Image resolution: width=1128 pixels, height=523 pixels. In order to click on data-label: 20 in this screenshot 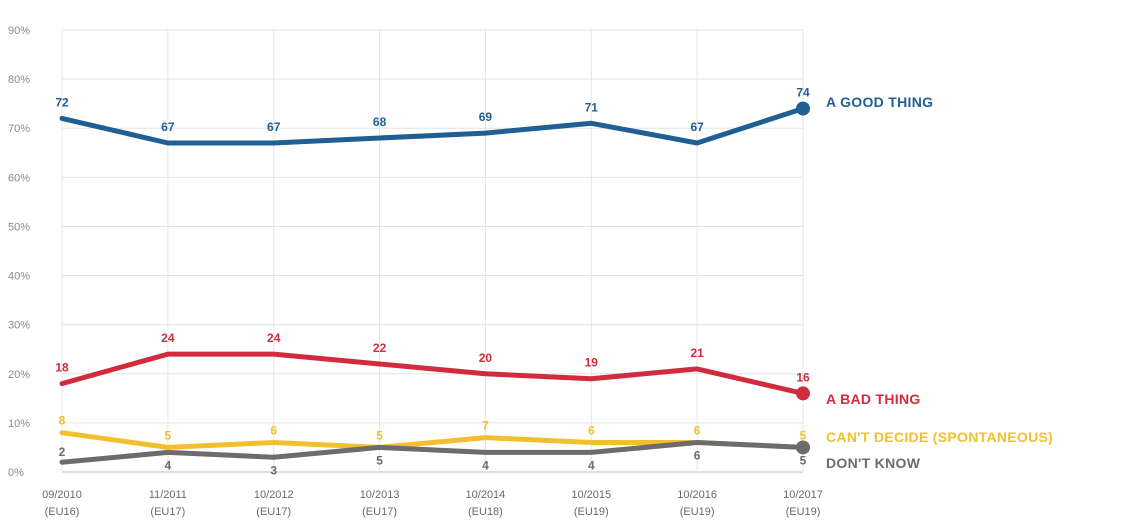, I will do `click(486, 358)`.